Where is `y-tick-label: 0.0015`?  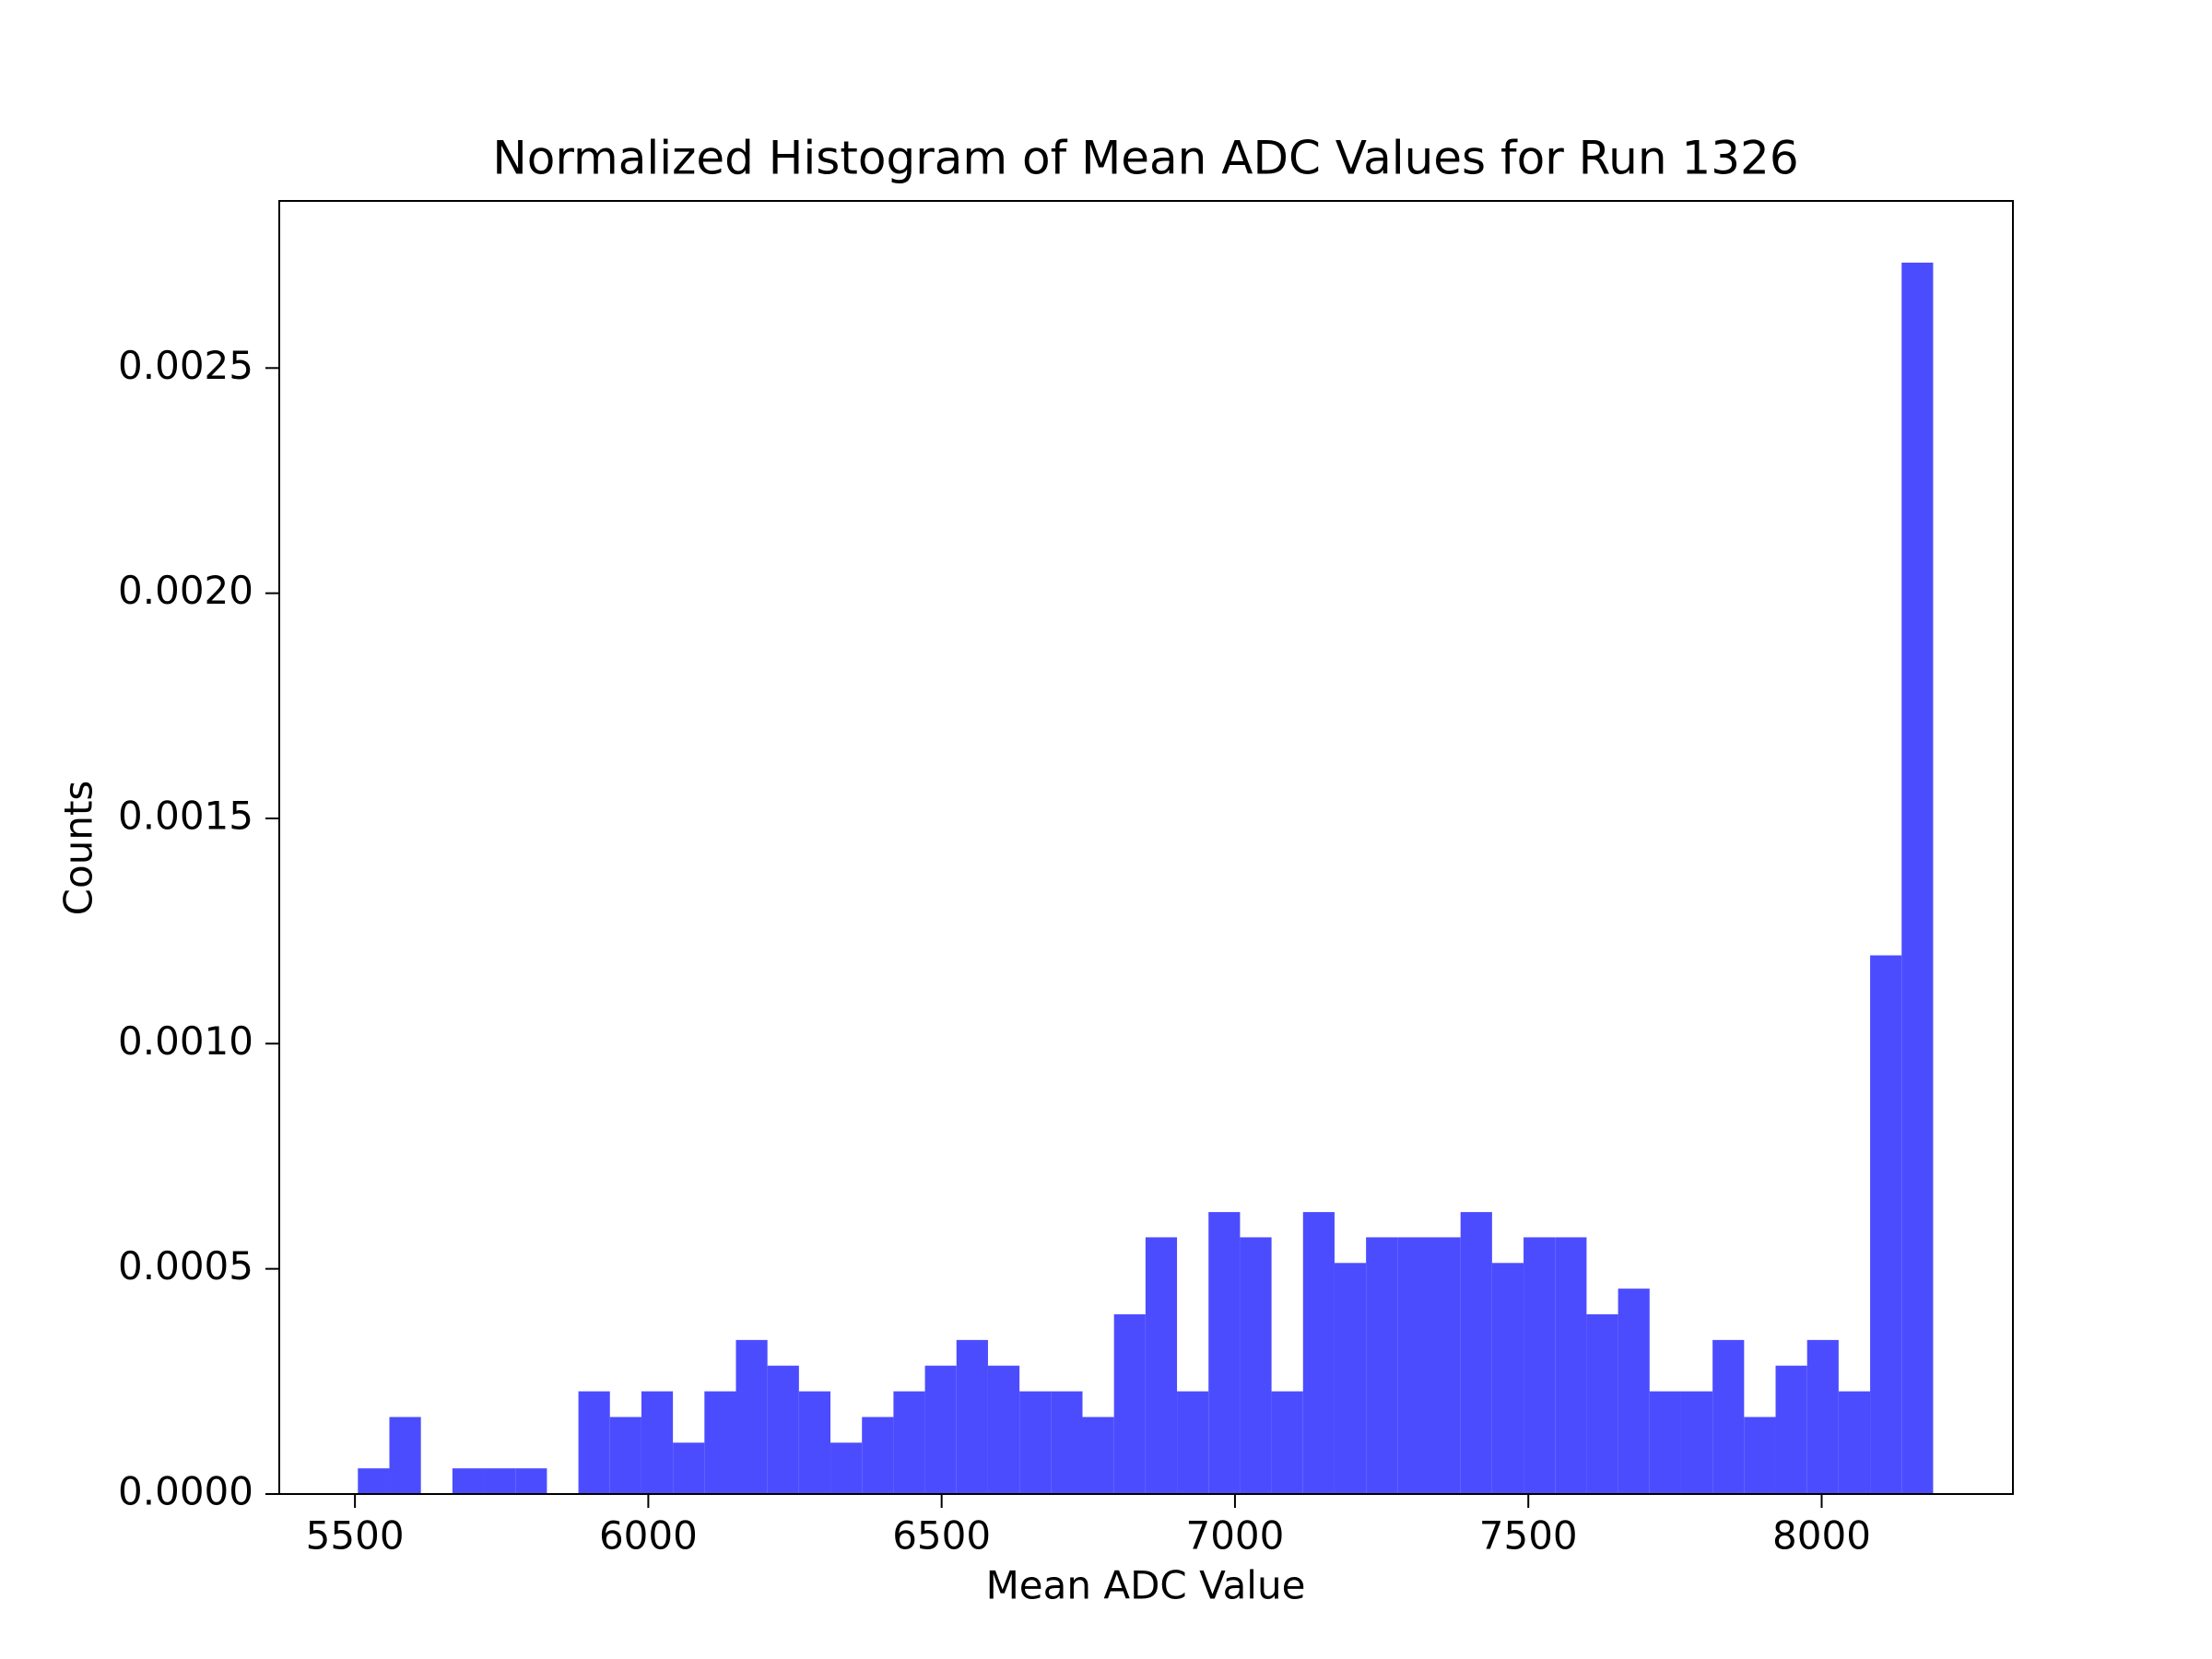 y-tick-label: 0.0015 is located at coordinates (185, 815).